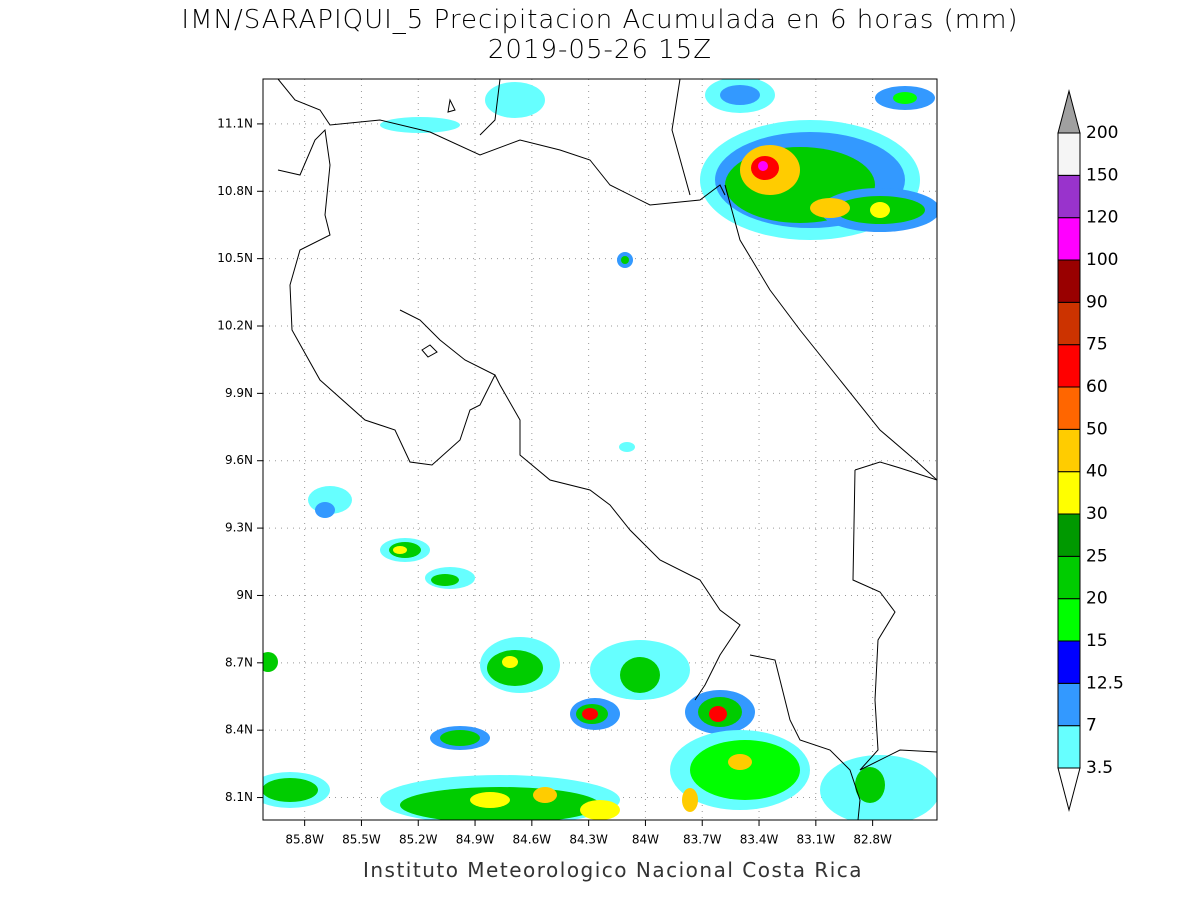 This screenshot has width=1200, height=904. Describe the element at coordinates (1069, 789) in the screenshot. I see `colorbar-under` at that location.